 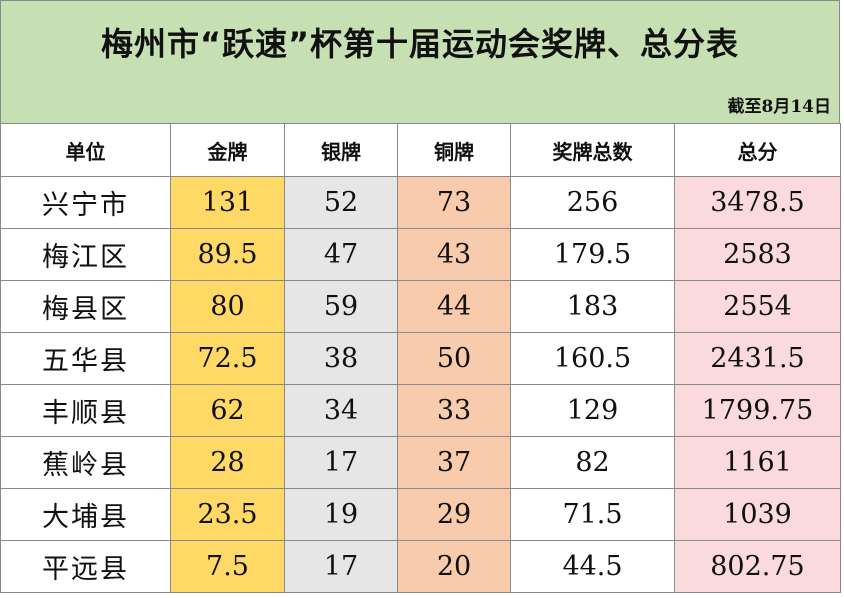 I want to click on table-row: 兴宁市 131 52 73 256 3478.5, so click(x=420, y=202).